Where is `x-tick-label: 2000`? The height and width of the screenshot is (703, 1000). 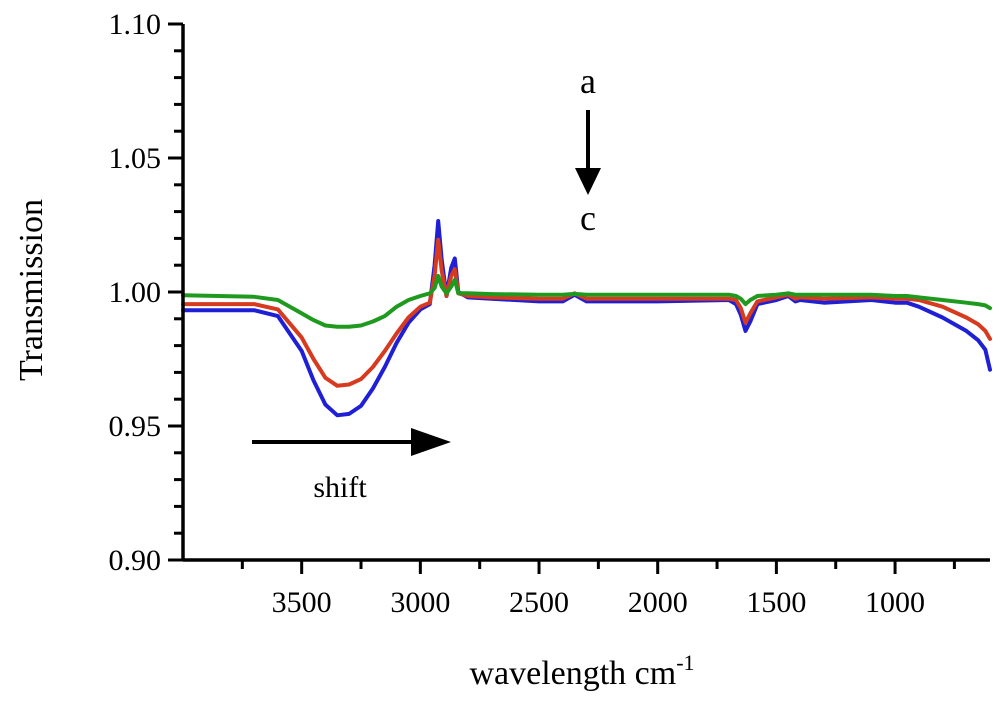 x-tick-label: 2000 is located at coordinates (658, 602).